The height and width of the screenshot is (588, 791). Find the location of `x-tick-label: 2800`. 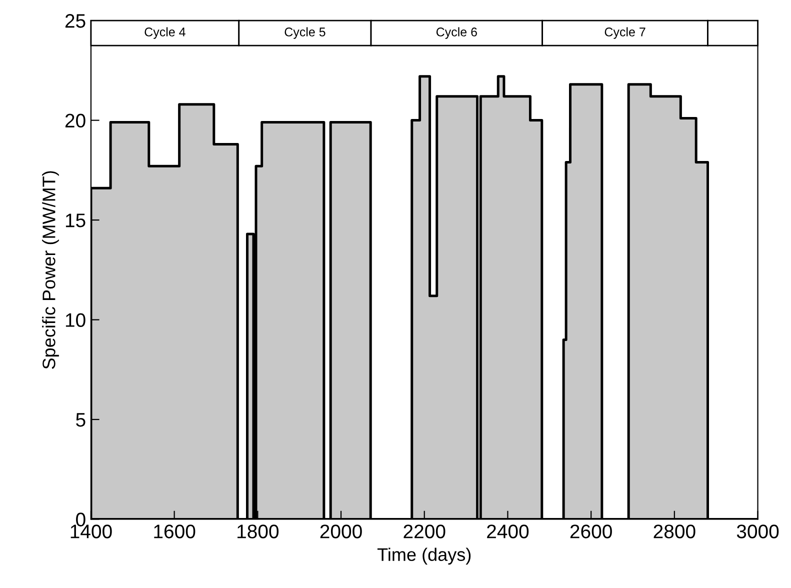

x-tick-label: 2800 is located at coordinates (675, 531).